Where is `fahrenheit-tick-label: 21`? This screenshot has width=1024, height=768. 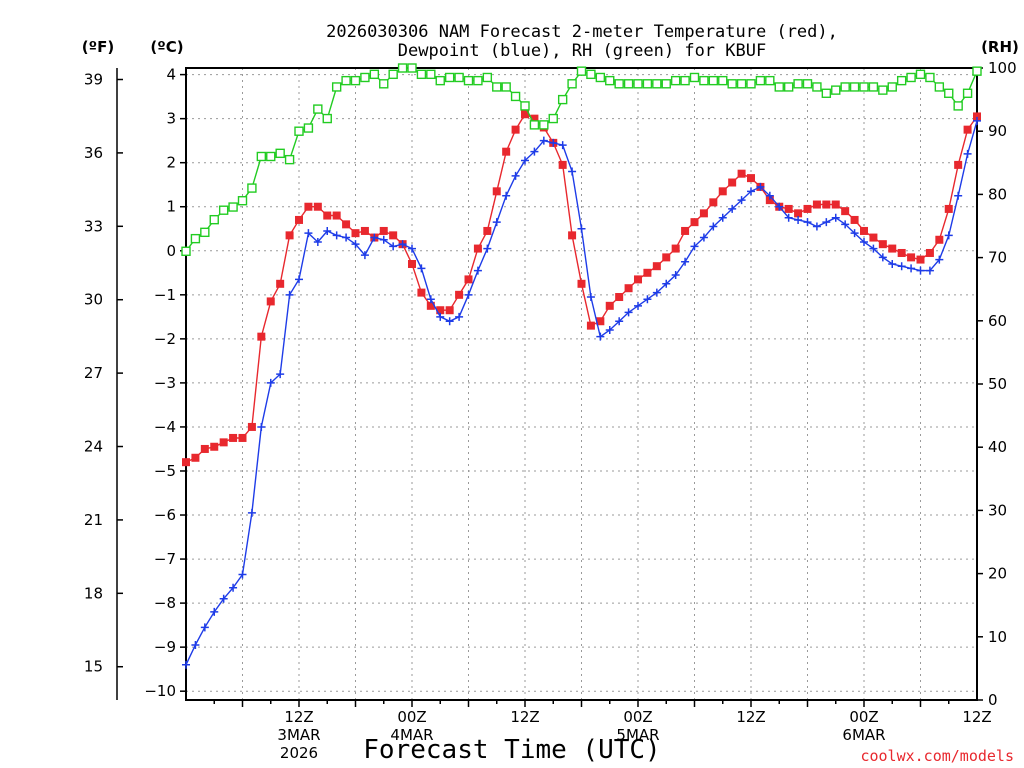
fahrenheit-tick-label: 21 is located at coordinates (93, 520).